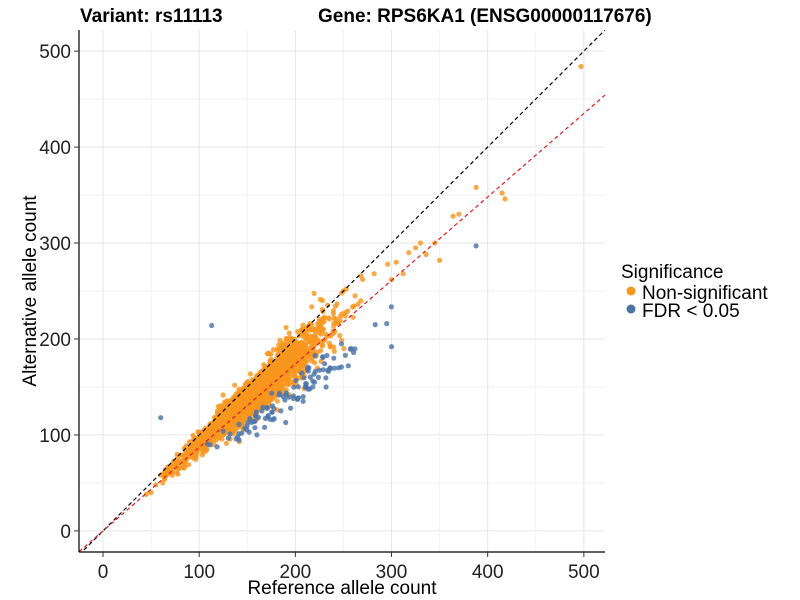 This screenshot has width=800, height=600. Describe the element at coordinates (199, 572) in the screenshot. I see `x-tick-label: 100` at that location.